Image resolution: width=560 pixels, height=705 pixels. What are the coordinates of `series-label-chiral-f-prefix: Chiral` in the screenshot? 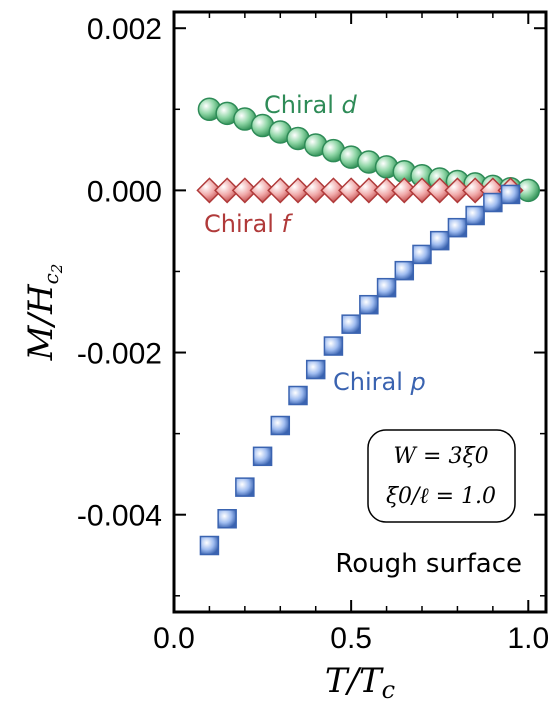 It's located at (243, 224).